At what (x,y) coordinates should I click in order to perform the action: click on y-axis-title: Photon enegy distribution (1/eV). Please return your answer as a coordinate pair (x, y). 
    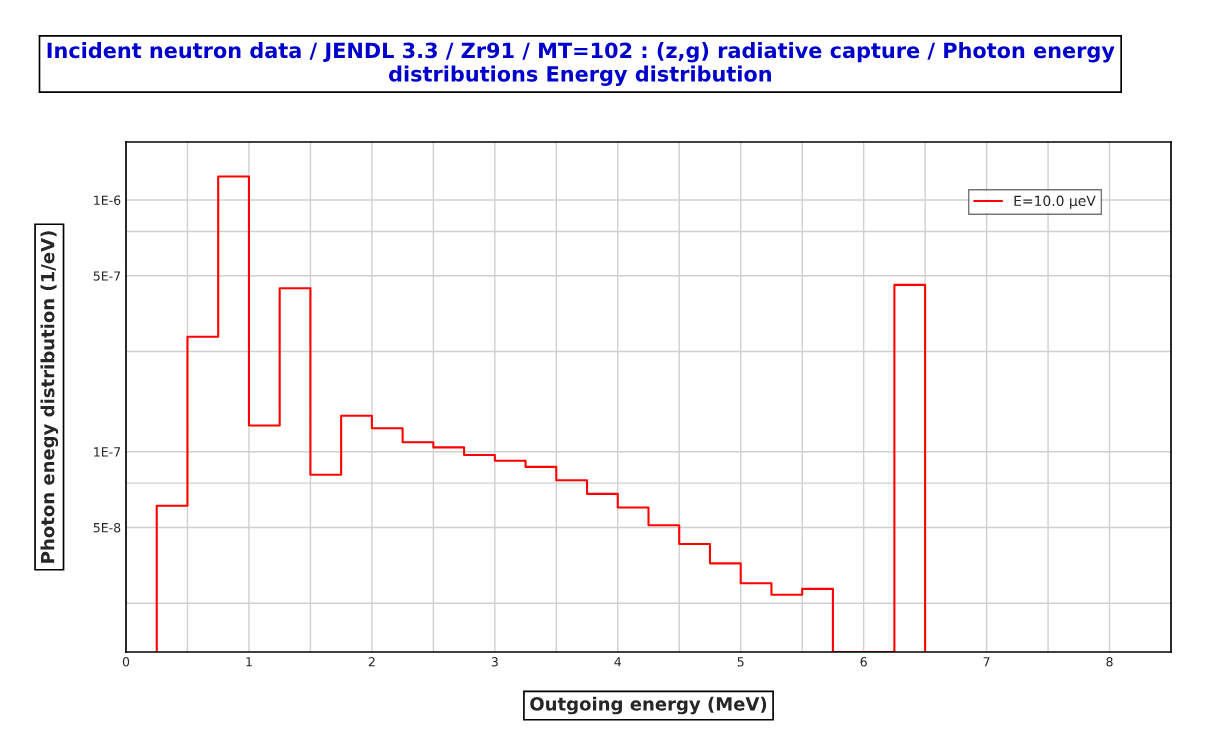
    Looking at the image, I should click on (49, 397).